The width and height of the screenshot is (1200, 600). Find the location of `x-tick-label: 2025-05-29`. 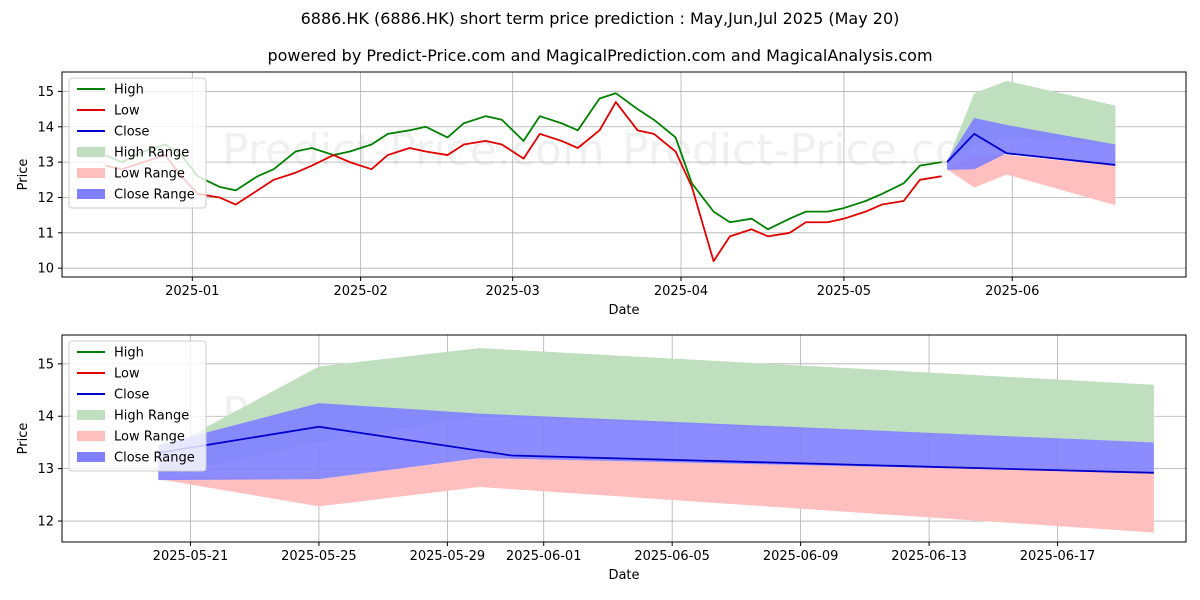

x-tick-label: 2025-05-29 is located at coordinates (448, 556).